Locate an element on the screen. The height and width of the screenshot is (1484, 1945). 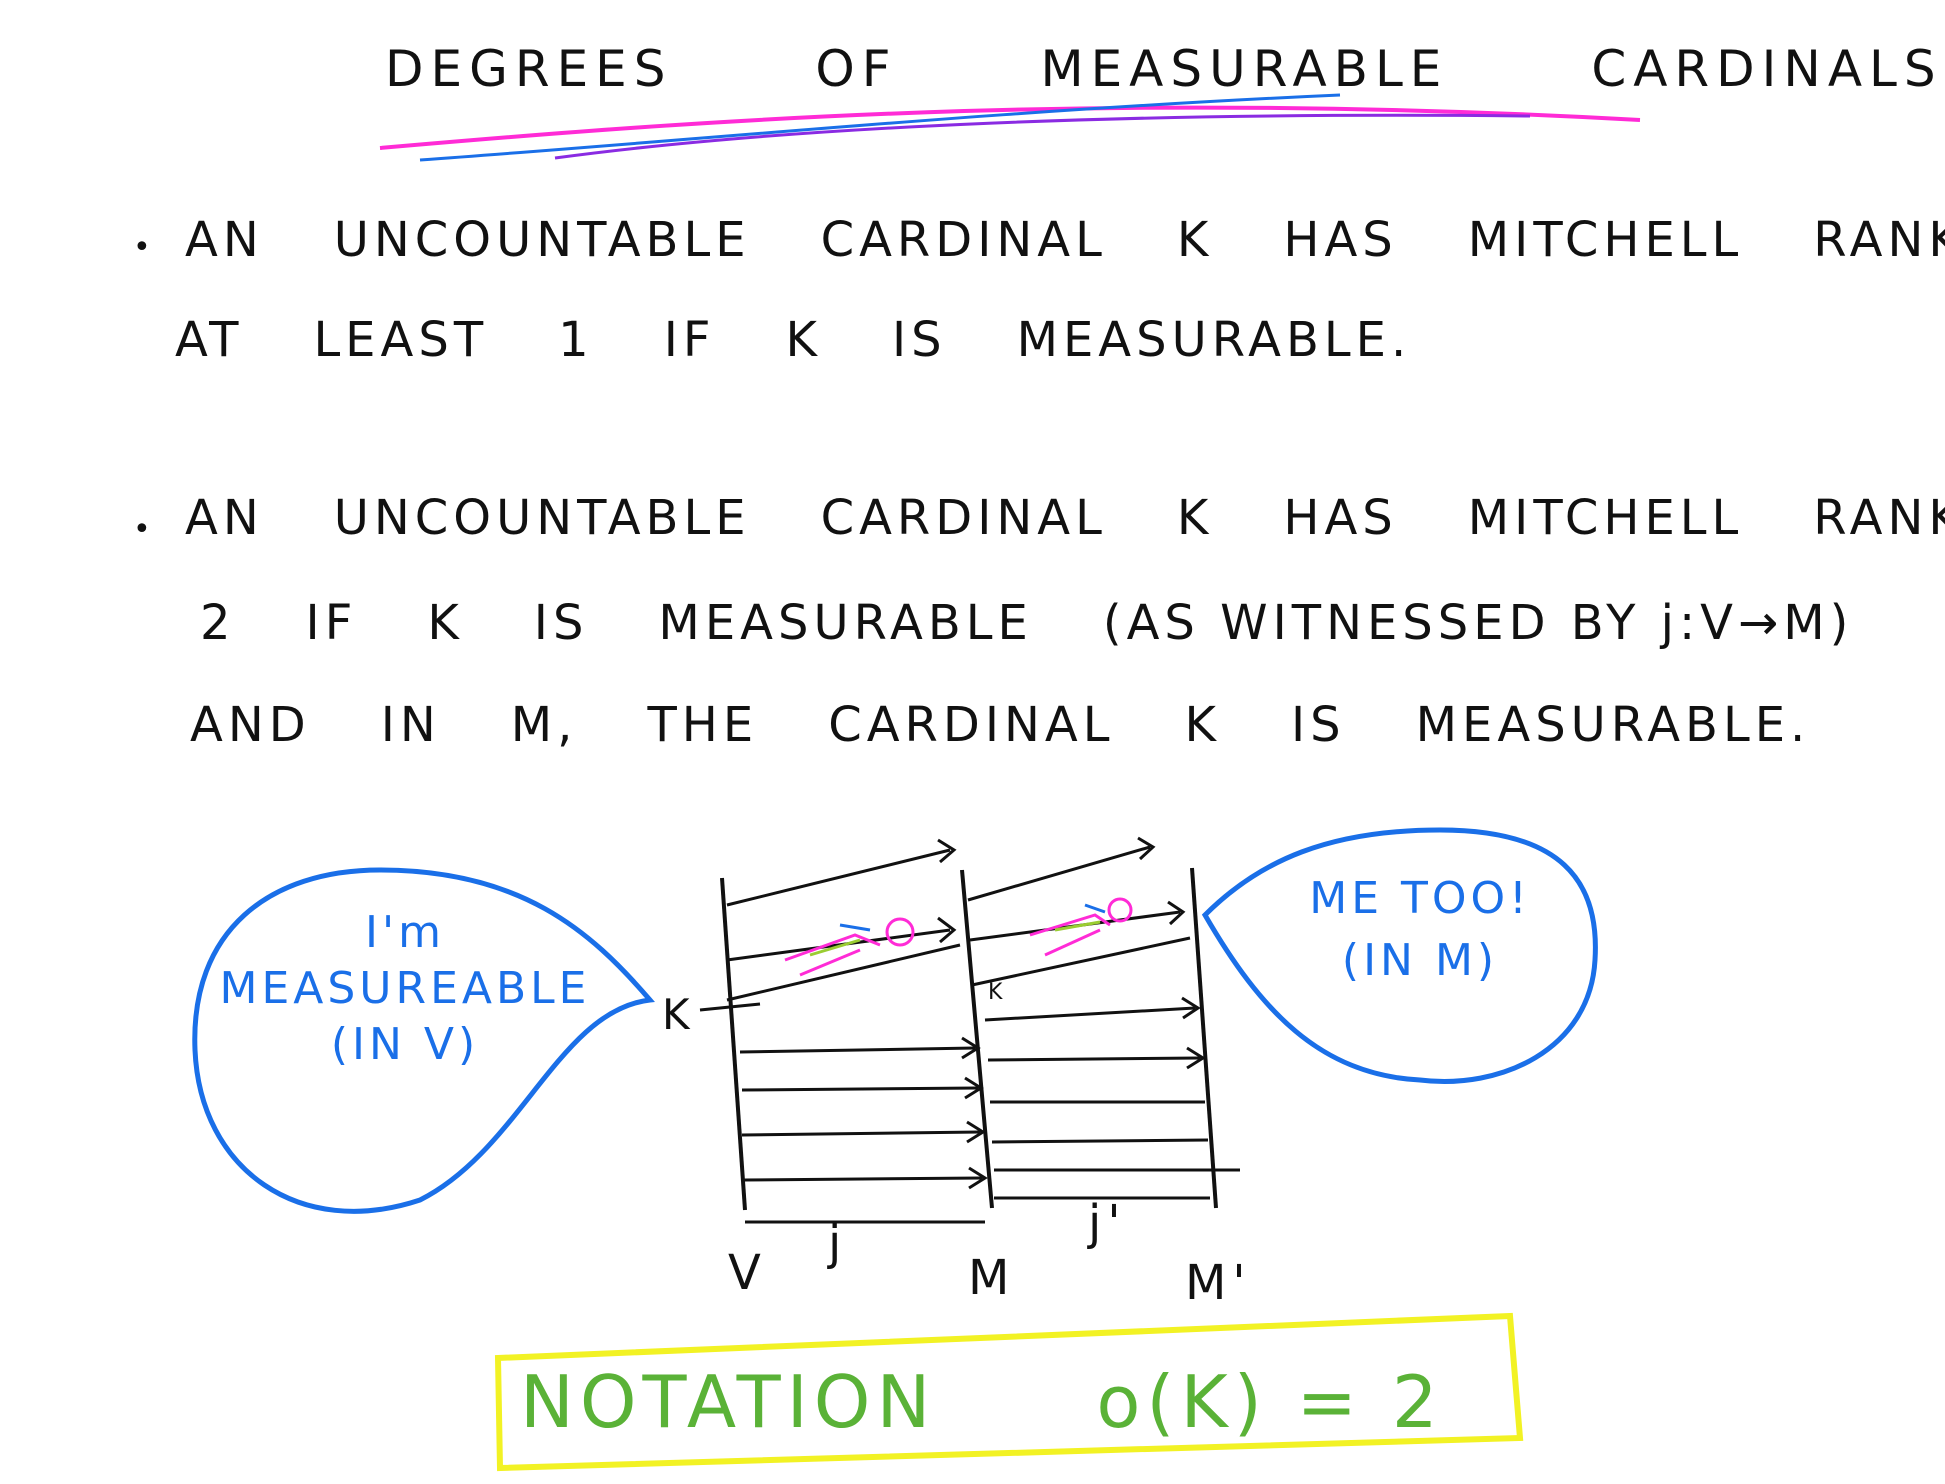
word: AND is located at coordinates (250, 725).